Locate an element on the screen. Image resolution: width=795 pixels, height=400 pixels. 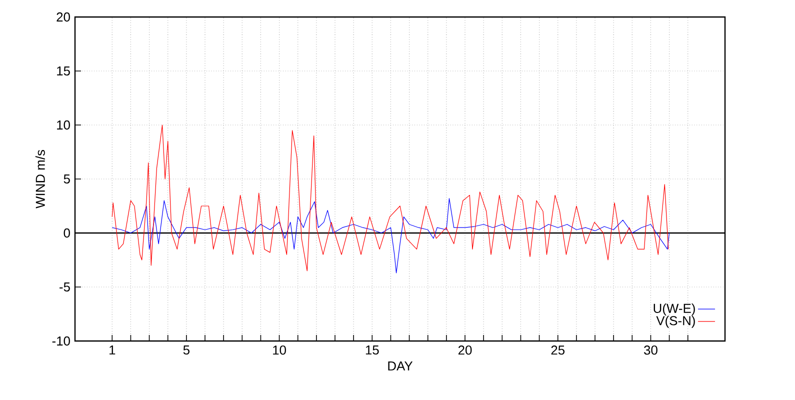
x-tick-label: 1 is located at coordinates (113, 350).